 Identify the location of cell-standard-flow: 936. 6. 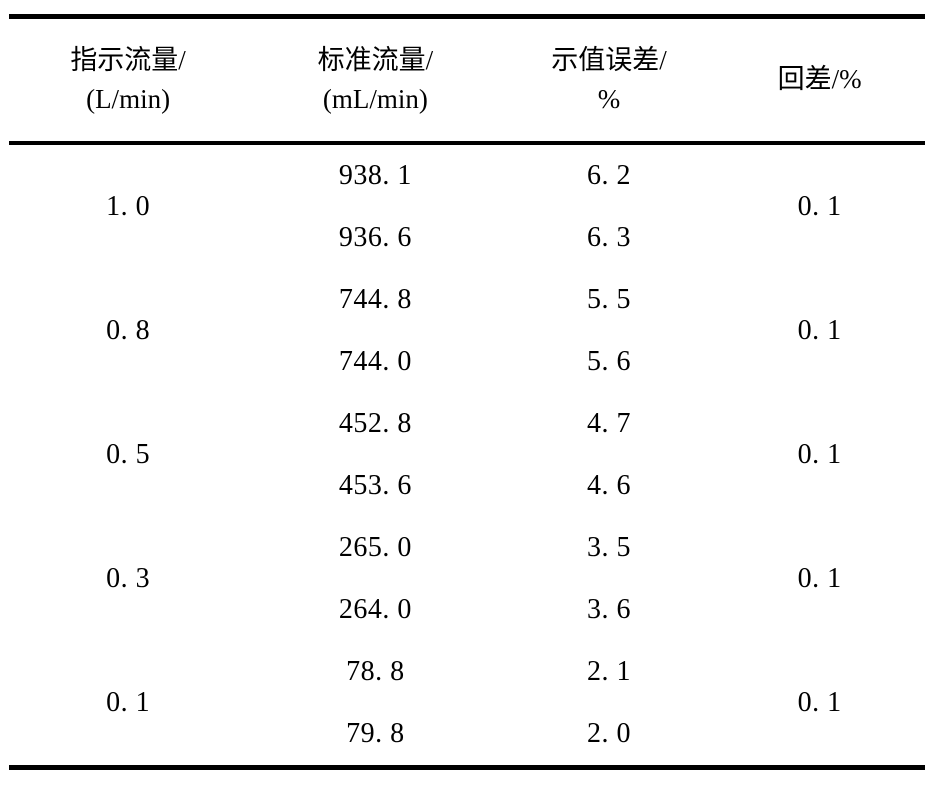
(375, 237).